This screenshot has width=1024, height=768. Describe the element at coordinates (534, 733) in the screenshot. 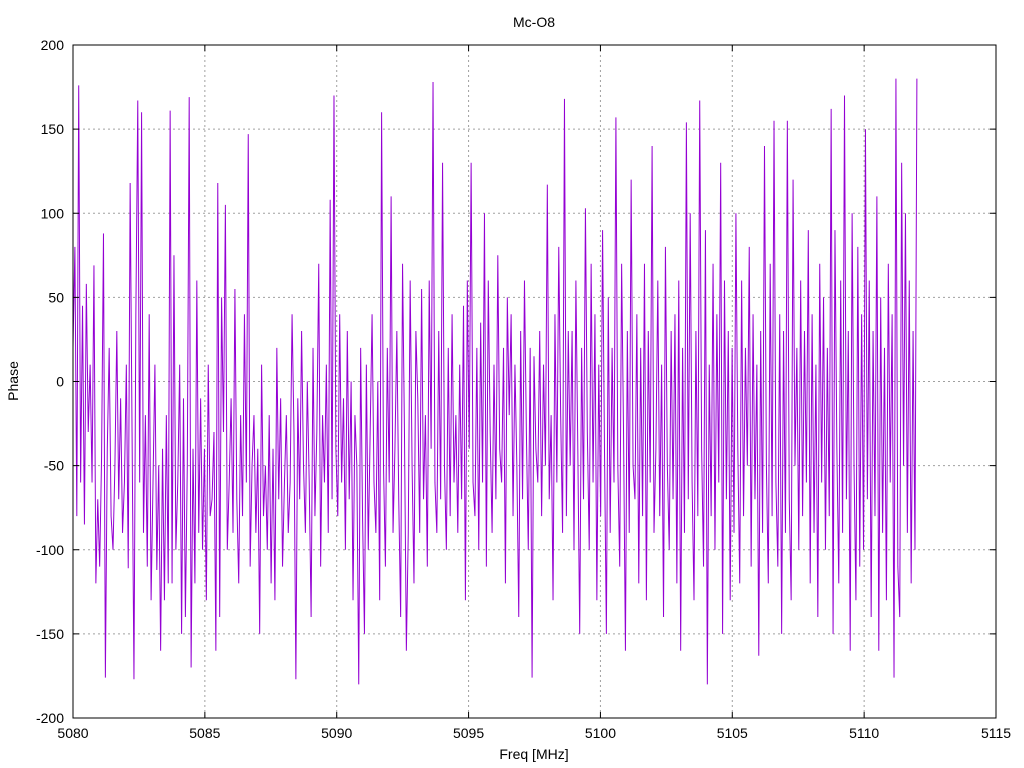

I see `x-tick-labels: 5080 5085 5090 5095 5100 5105 5110 5115` at that location.